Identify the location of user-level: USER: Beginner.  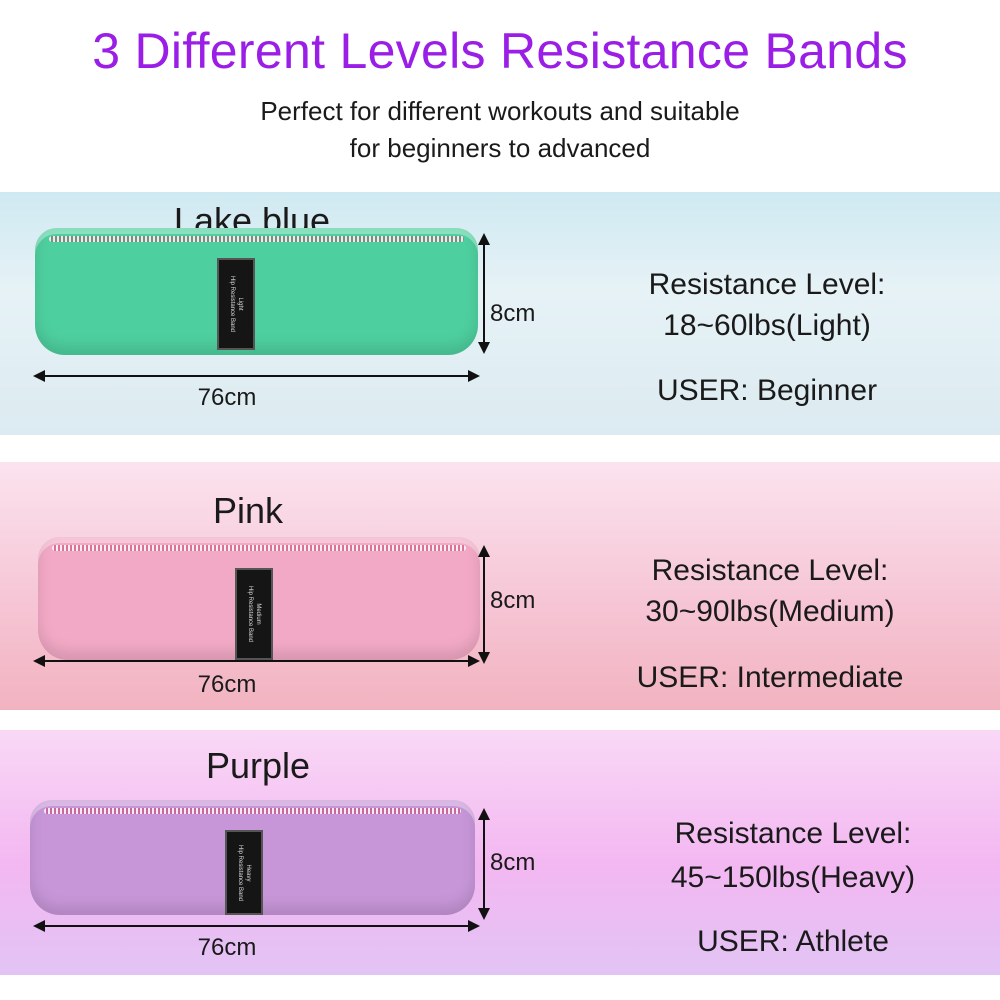
(767, 390).